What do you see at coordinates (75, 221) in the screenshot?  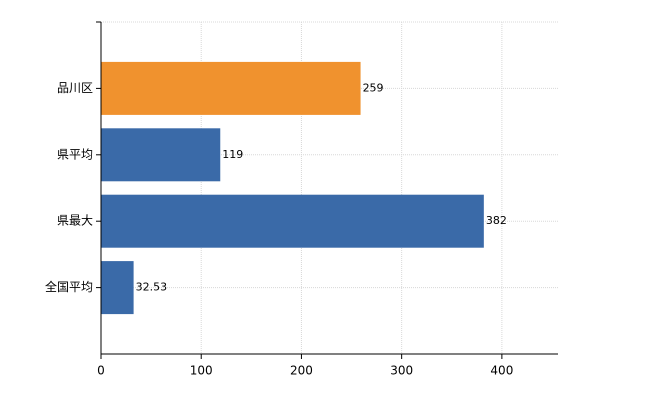 I see `y-tick-label: 県最大` at bounding box center [75, 221].